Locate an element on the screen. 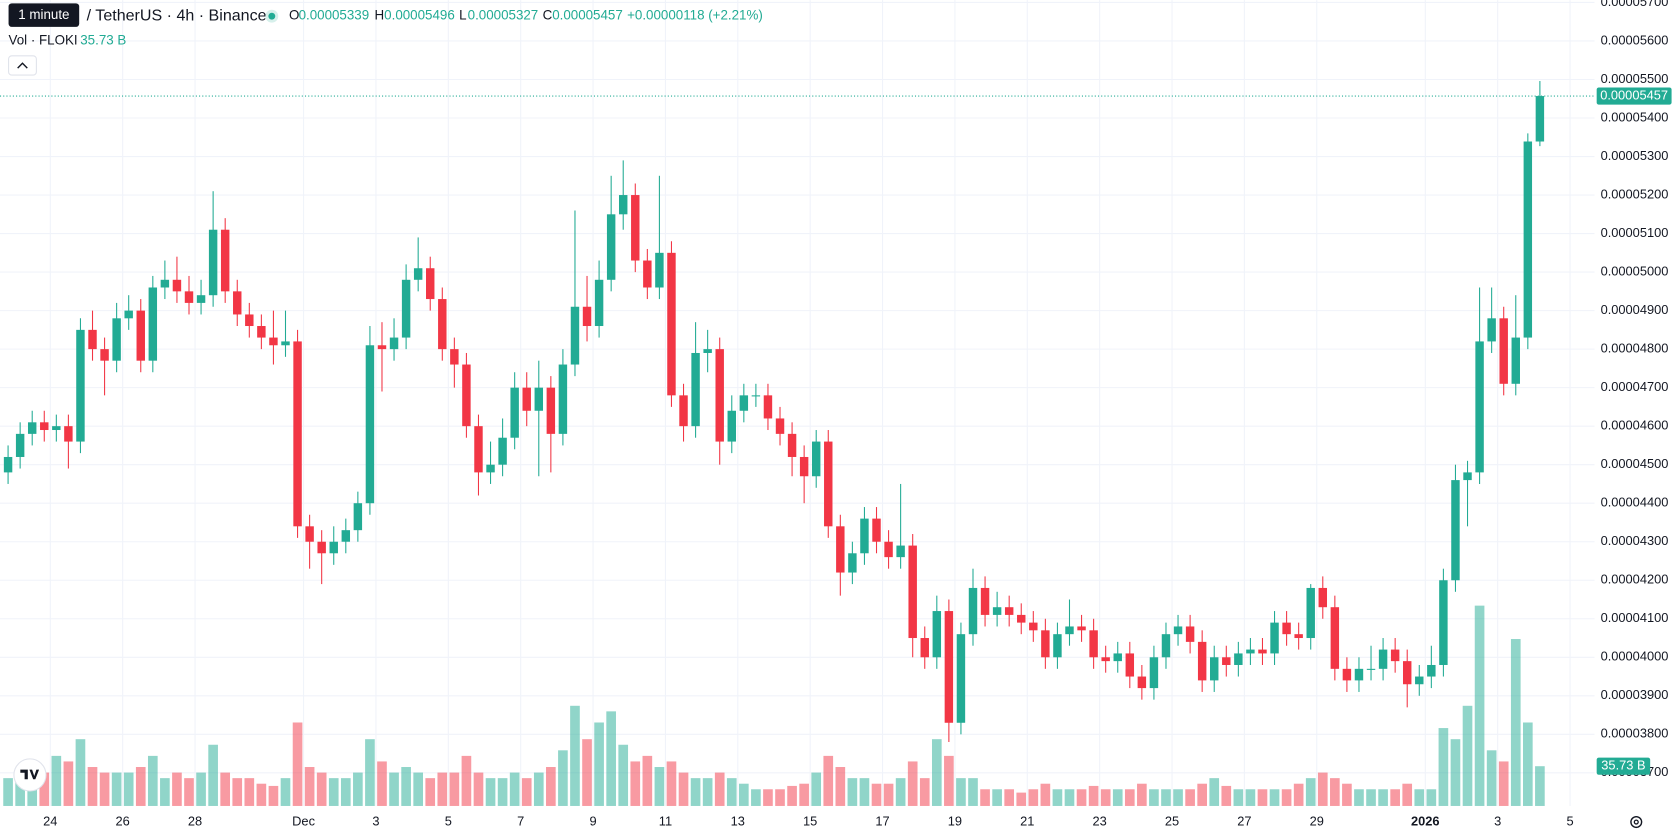 This screenshot has width=1678, height=835. collapse-button is located at coordinates (22, 65).